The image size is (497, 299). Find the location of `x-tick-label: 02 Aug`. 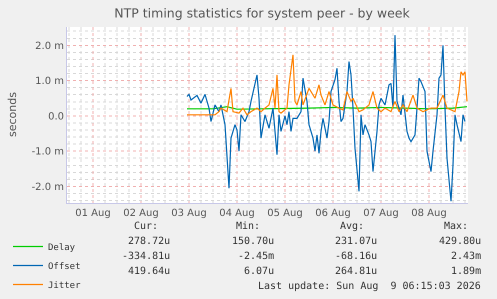

x-tick-label: 02 Aug is located at coordinates (141, 213).